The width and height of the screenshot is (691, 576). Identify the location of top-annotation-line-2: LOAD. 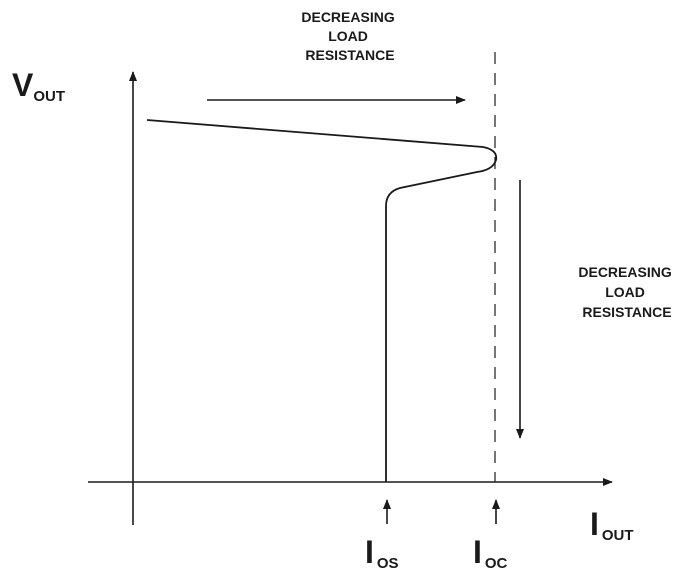
(348, 36).